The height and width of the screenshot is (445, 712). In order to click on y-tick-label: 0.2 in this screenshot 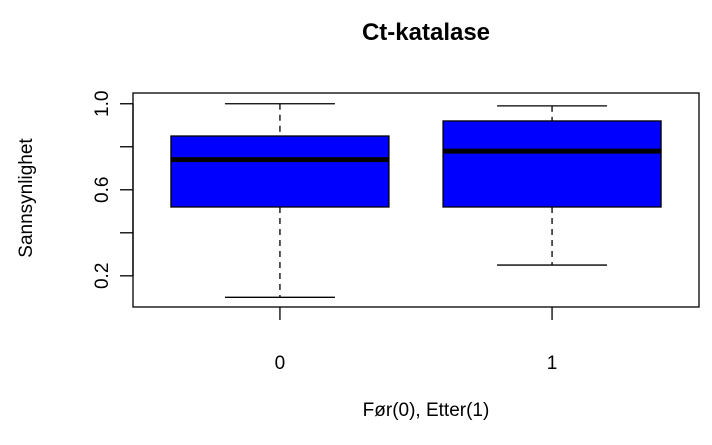, I will do `click(102, 276)`.